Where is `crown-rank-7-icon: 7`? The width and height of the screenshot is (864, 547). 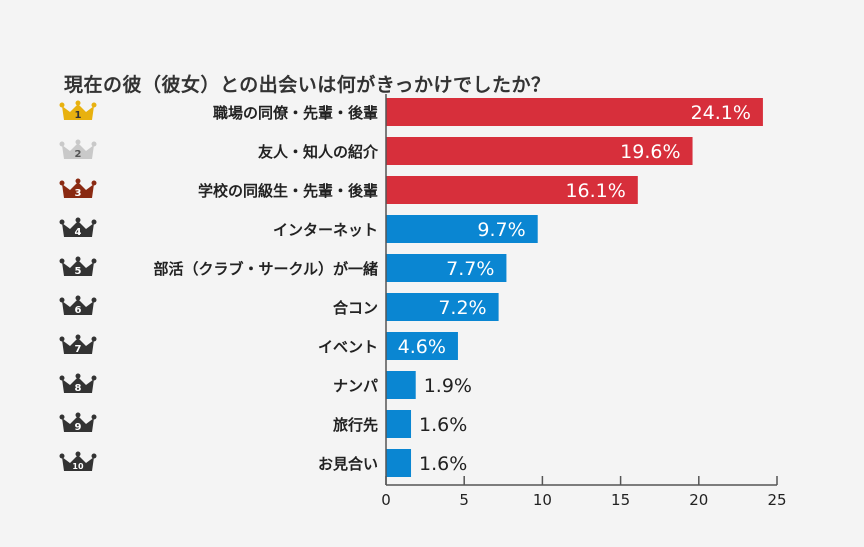
crown-rank-7-icon: 7 is located at coordinates (78, 344).